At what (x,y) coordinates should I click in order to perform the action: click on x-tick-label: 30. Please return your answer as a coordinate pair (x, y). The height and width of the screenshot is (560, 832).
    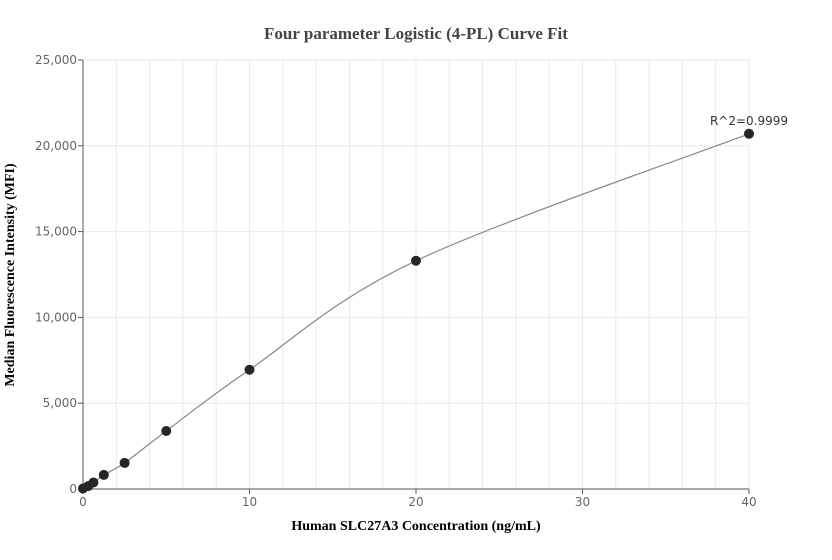
    Looking at the image, I should click on (582, 502).